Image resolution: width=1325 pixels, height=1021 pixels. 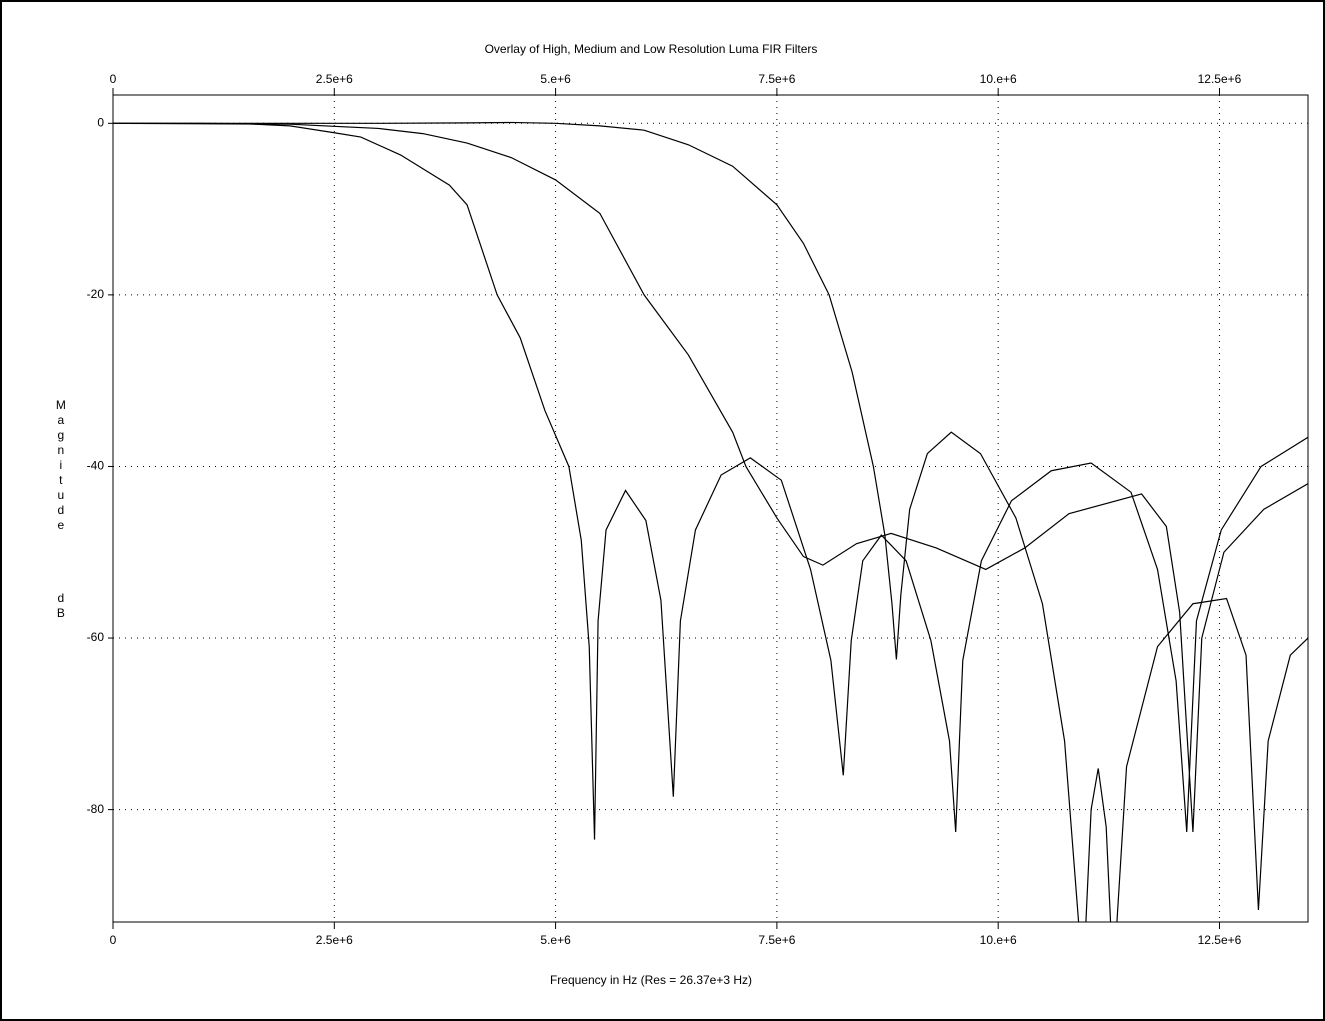 What do you see at coordinates (100, 122) in the screenshot?
I see `y-tick-label: 0` at bounding box center [100, 122].